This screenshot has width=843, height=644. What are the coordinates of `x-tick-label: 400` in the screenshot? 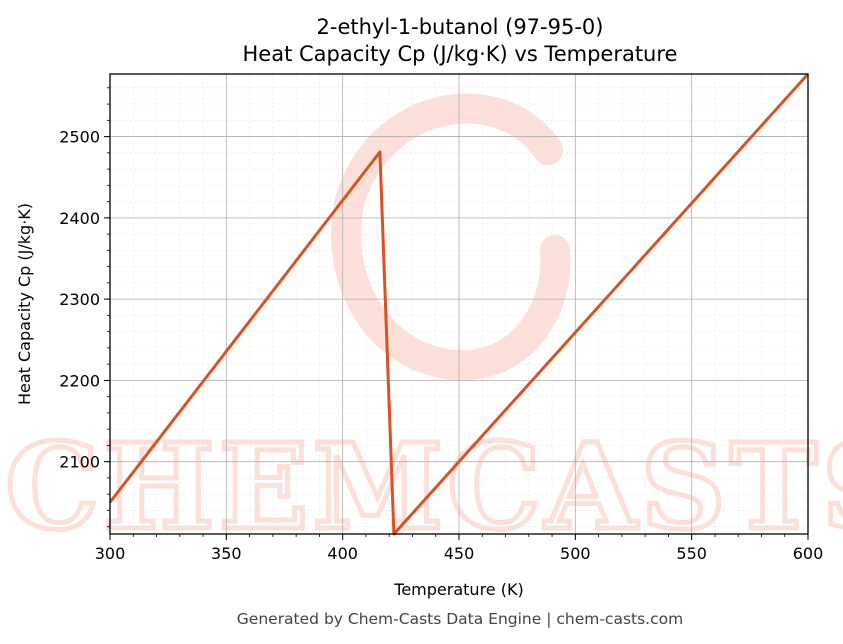 It's located at (342, 553).